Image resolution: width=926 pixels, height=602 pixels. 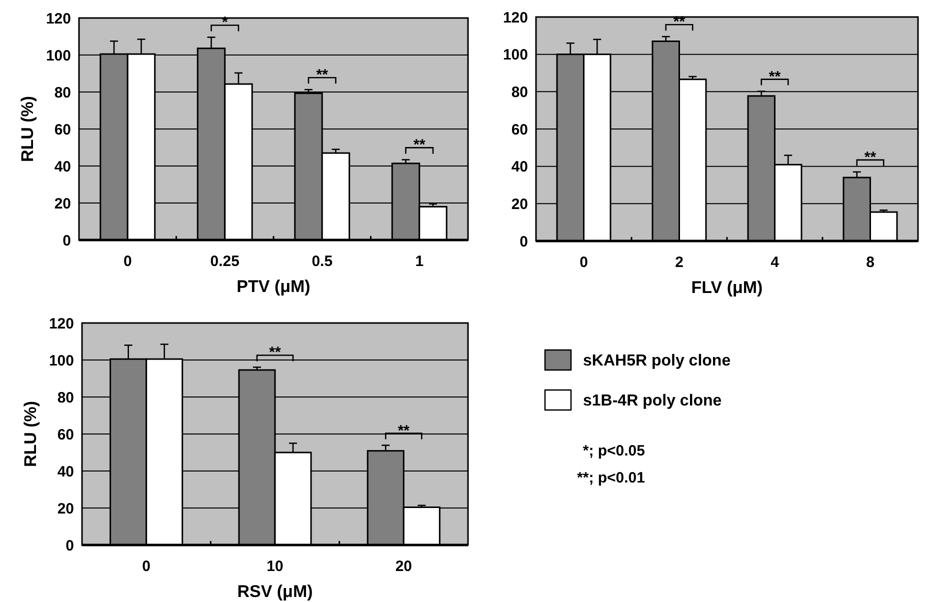 I want to click on text: **; p<0.01, so click(x=611, y=477).